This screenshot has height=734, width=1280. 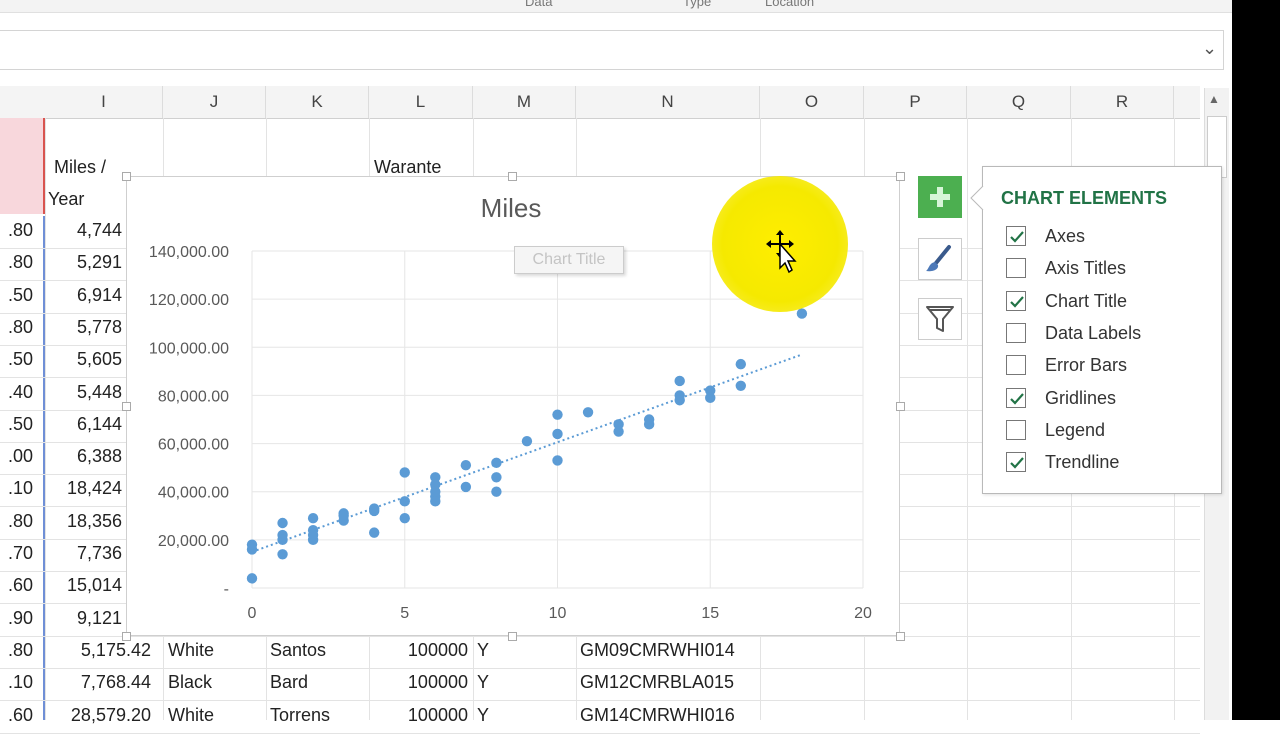 I want to click on cell-i: 5,448, so click(x=99, y=391).